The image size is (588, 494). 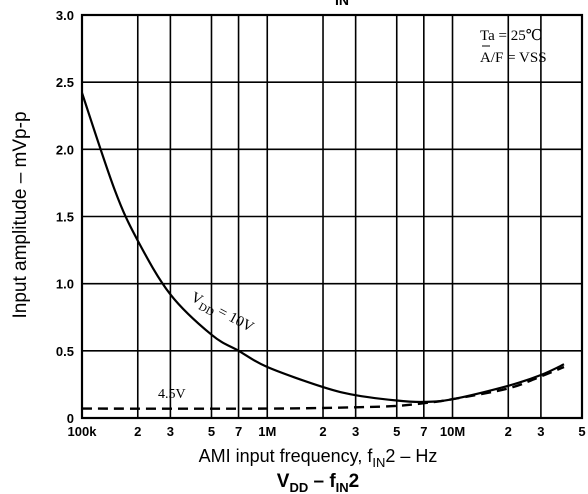 What do you see at coordinates (452, 431) in the screenshot?
I see `x-tick-label: 10M` at bounding box center [452, 431].